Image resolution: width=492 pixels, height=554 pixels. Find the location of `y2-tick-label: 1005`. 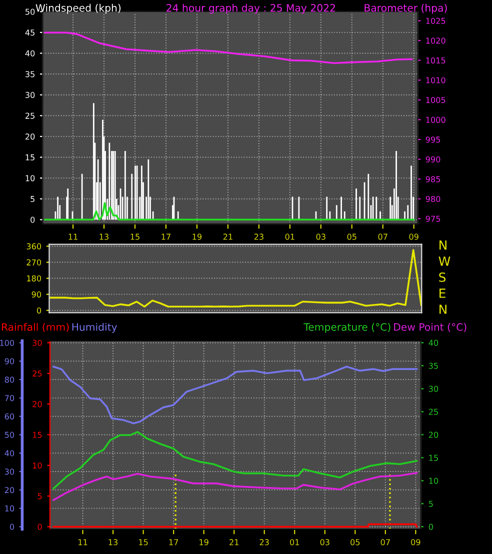

y2-tick-label: 1005 is located at coordinates (436, 100).